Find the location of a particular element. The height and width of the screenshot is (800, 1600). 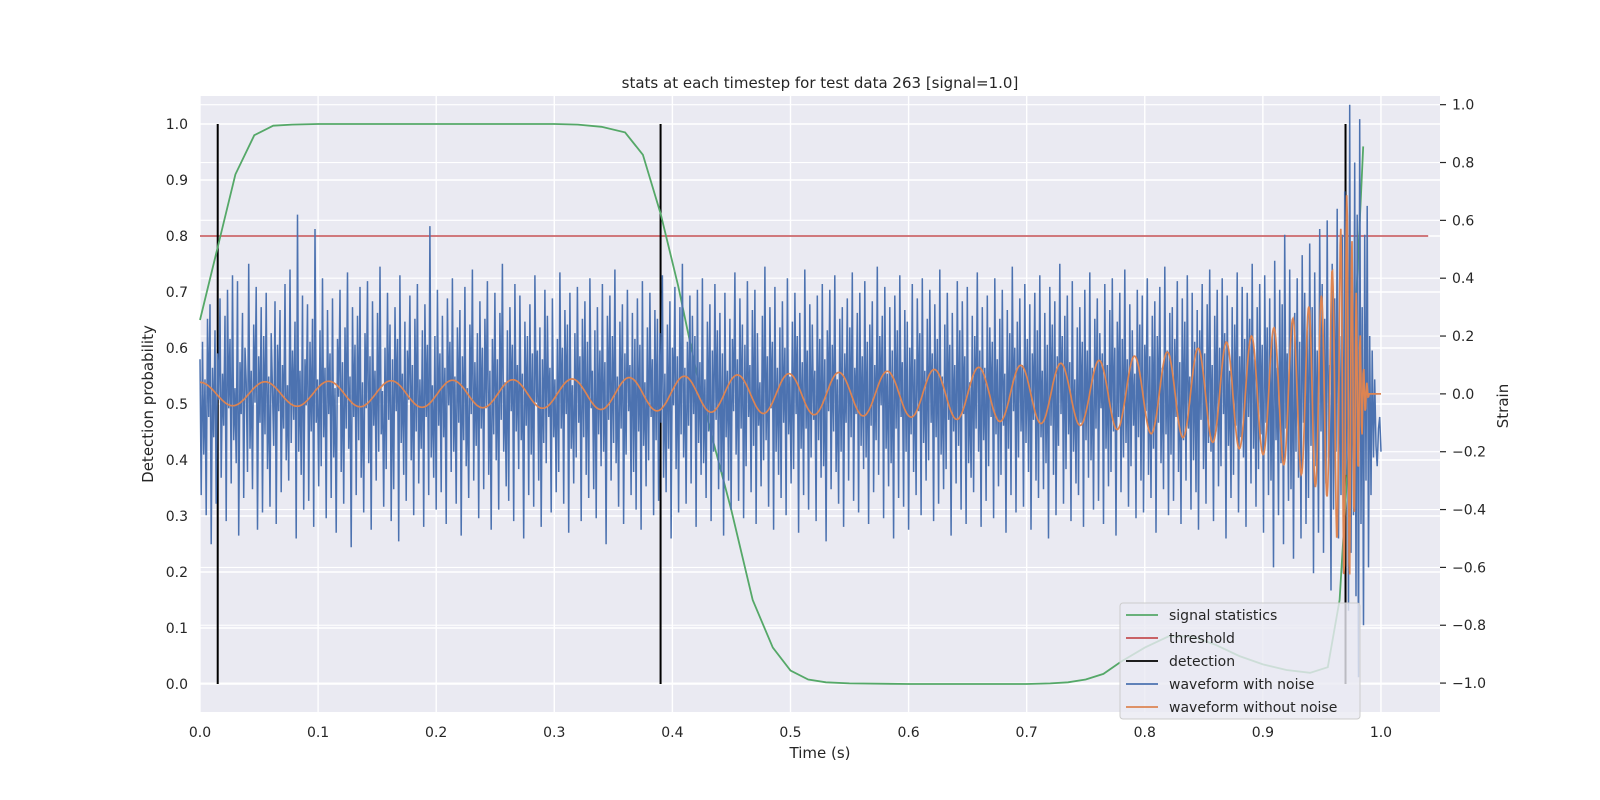

y2-tick-label: −0.6 is located at coordinates (1469, 568).